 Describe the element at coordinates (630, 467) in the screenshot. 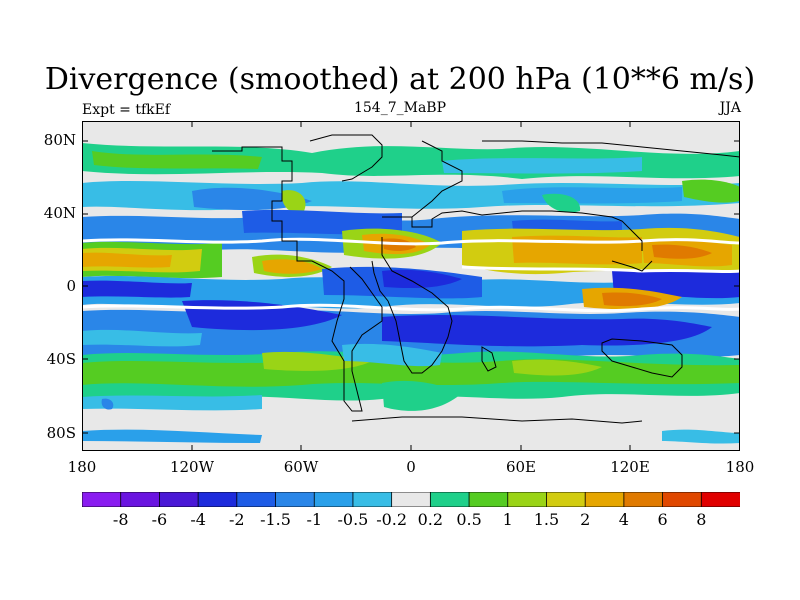

I see `lon-tick-label: 120E` at that location.